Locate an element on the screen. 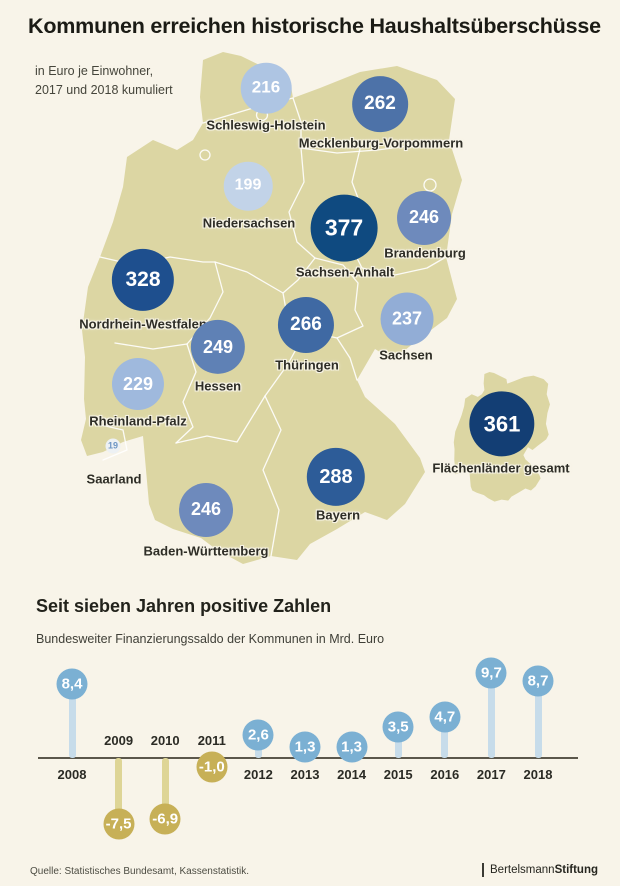  lollipop-stem-2018 is located at coordinates (538, 719).